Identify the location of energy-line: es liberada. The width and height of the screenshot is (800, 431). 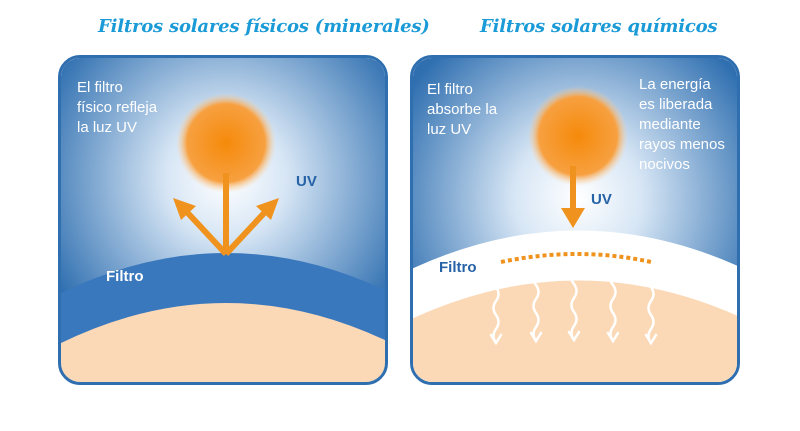
(676, 104).